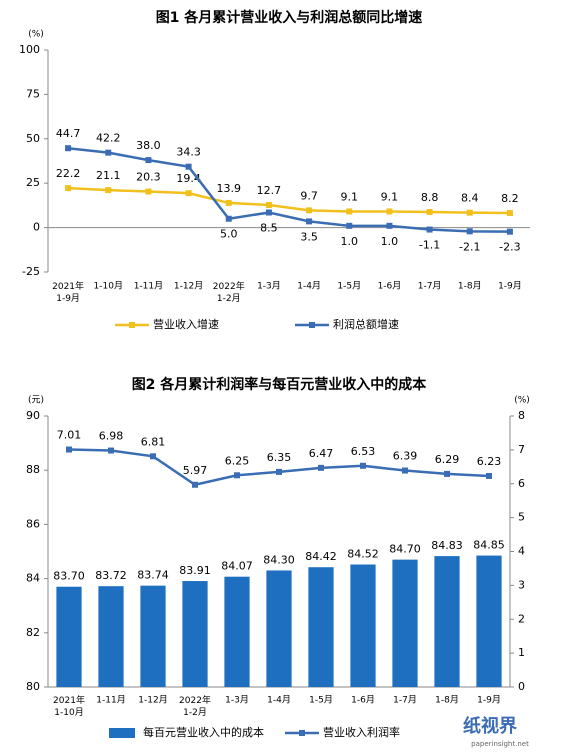 The image size is (565, 755). Describe the element at coordinates (521, 618) in the screenshot. I see `y2-tick-label: 2` at that location.